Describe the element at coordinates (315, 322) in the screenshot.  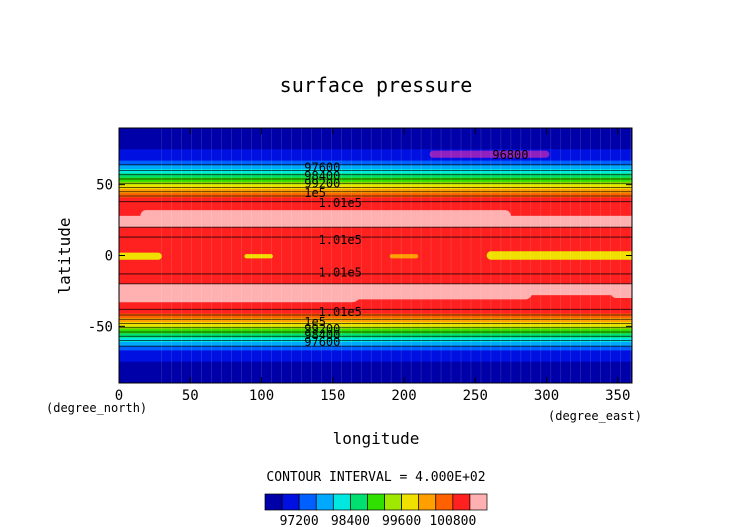
I see `contour-label: 1e5` at that location.